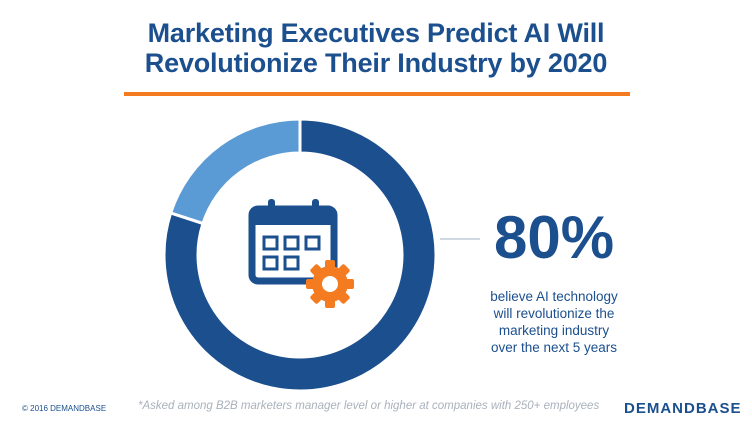 The height and width of the screenshot is (424, 752). What do you see at coordinates (554, 237) in the screenshot?
I see `stat-value: 80%` at bounding box center [554, 237].